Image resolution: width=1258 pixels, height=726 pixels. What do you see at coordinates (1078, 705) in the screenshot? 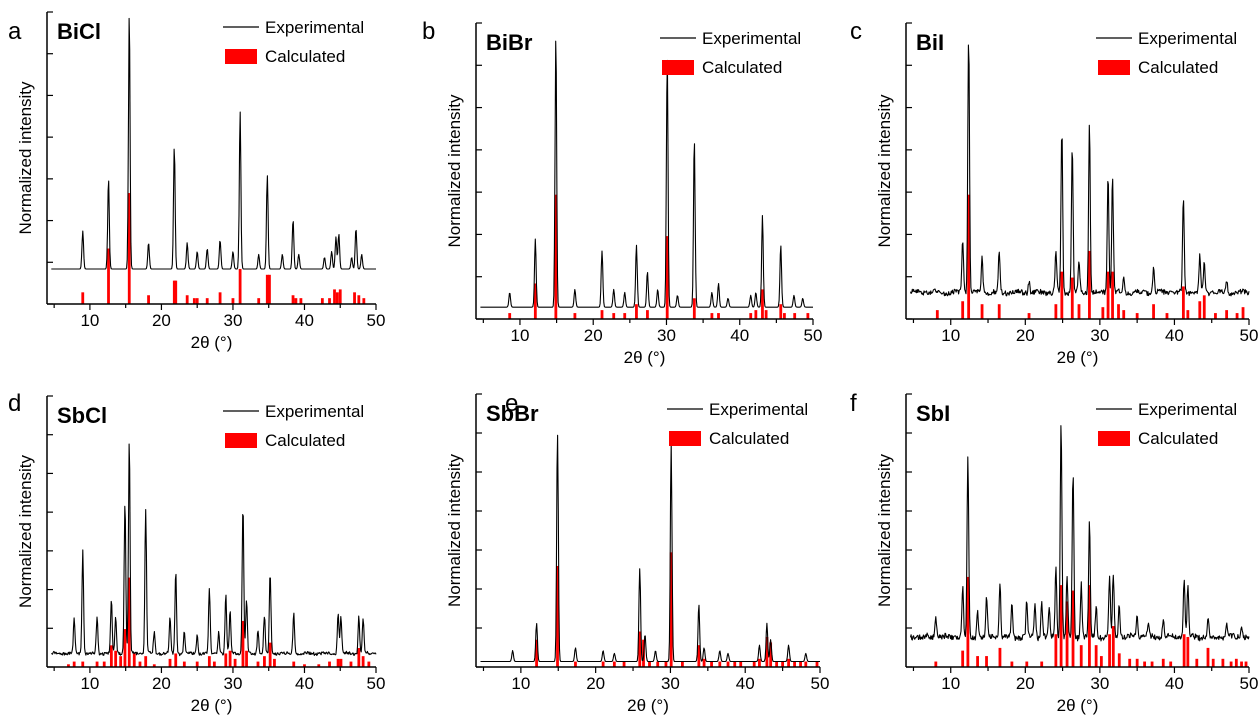
I see `x-axis-label: 2θ (°)` at bounding box center [1078, 705].